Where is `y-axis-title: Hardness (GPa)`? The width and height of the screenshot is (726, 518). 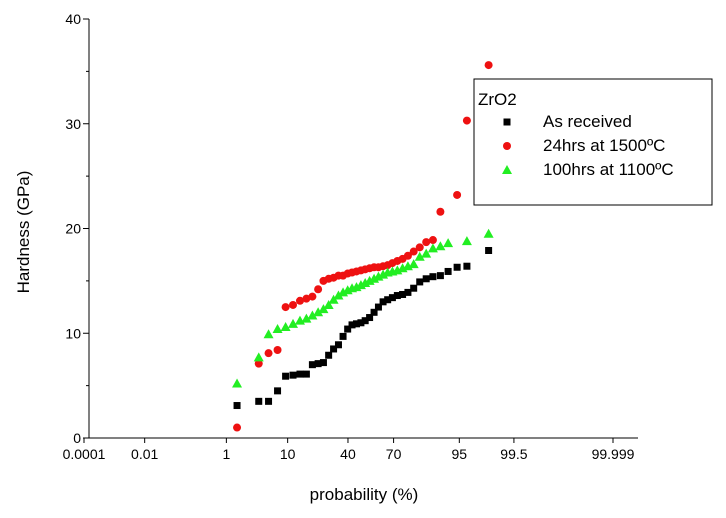 y-axis-title: Hardness (GPa) is located at coordinates (23, 232).